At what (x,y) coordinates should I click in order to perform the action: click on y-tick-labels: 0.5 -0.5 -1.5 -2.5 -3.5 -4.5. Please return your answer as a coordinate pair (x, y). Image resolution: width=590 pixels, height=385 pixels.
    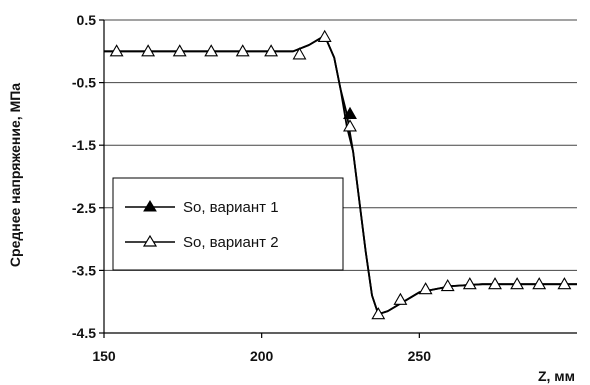
    Looking at the image, I should click on (84, 176).